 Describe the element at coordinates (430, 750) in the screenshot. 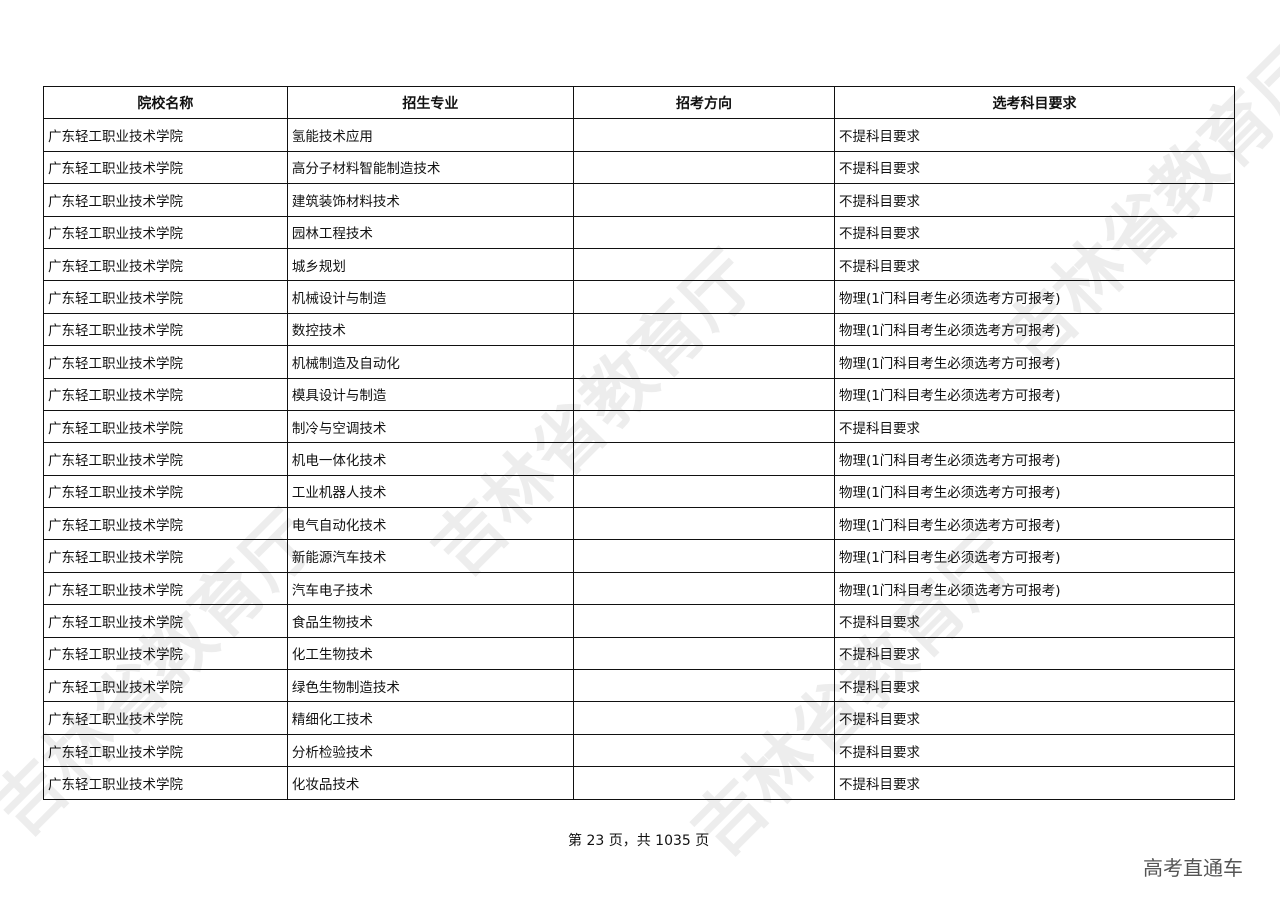

I see `cell-major: 分析检验技术` at that location.